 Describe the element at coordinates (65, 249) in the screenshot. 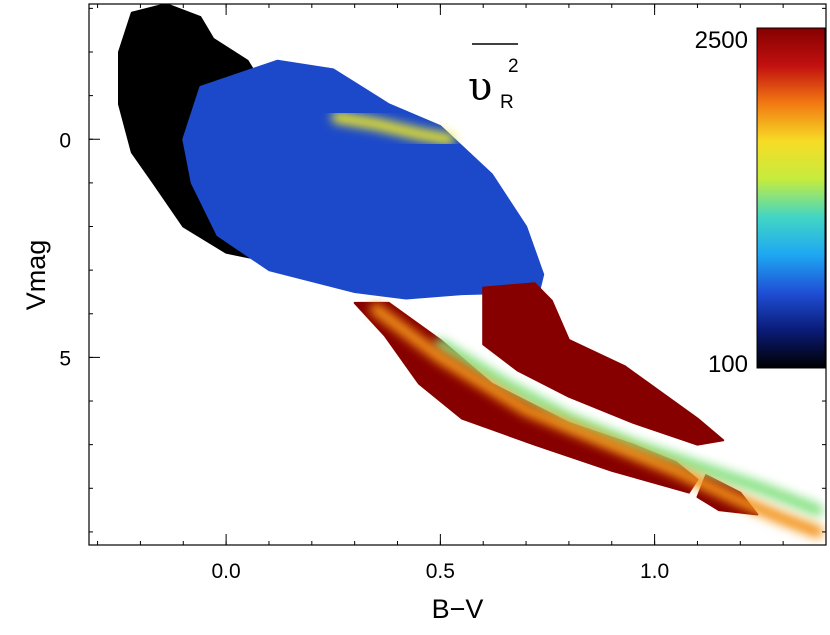

I see `y-tick-labels: 05` at that location.